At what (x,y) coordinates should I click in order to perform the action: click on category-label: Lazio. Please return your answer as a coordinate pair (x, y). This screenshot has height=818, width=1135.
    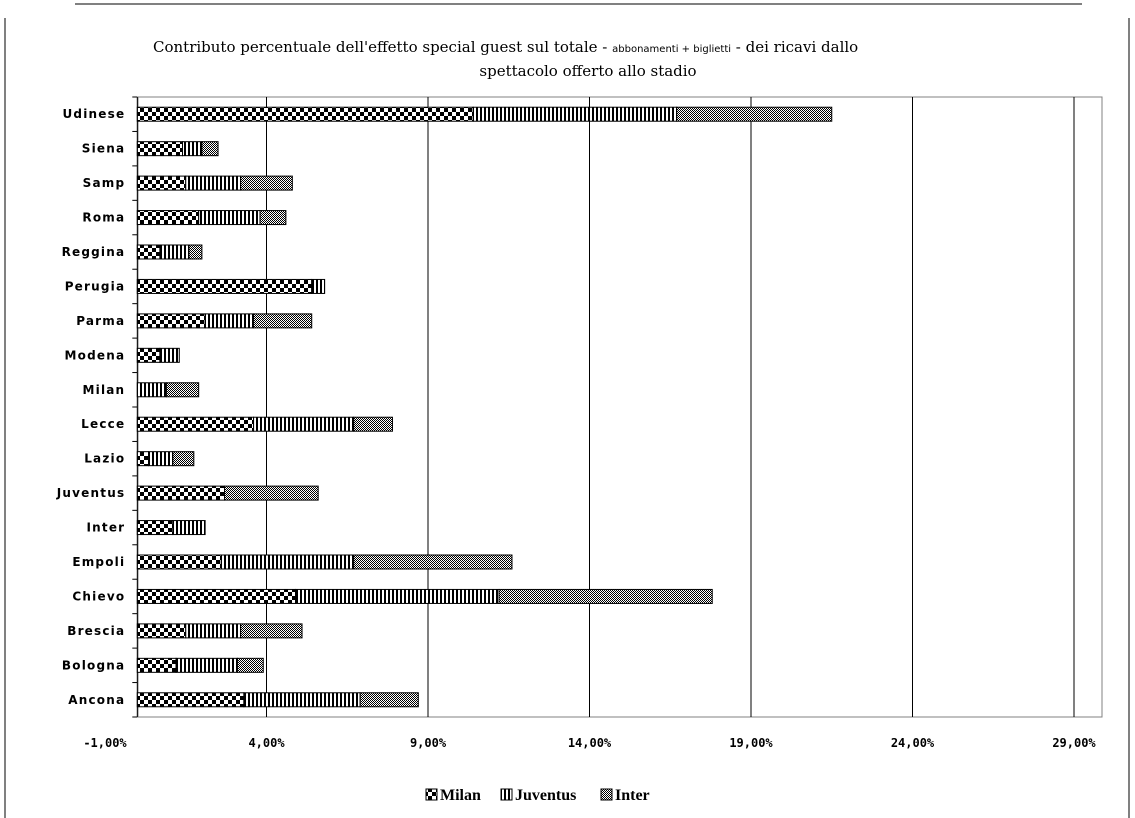
    Looking at the image, I should click on (104, 459).